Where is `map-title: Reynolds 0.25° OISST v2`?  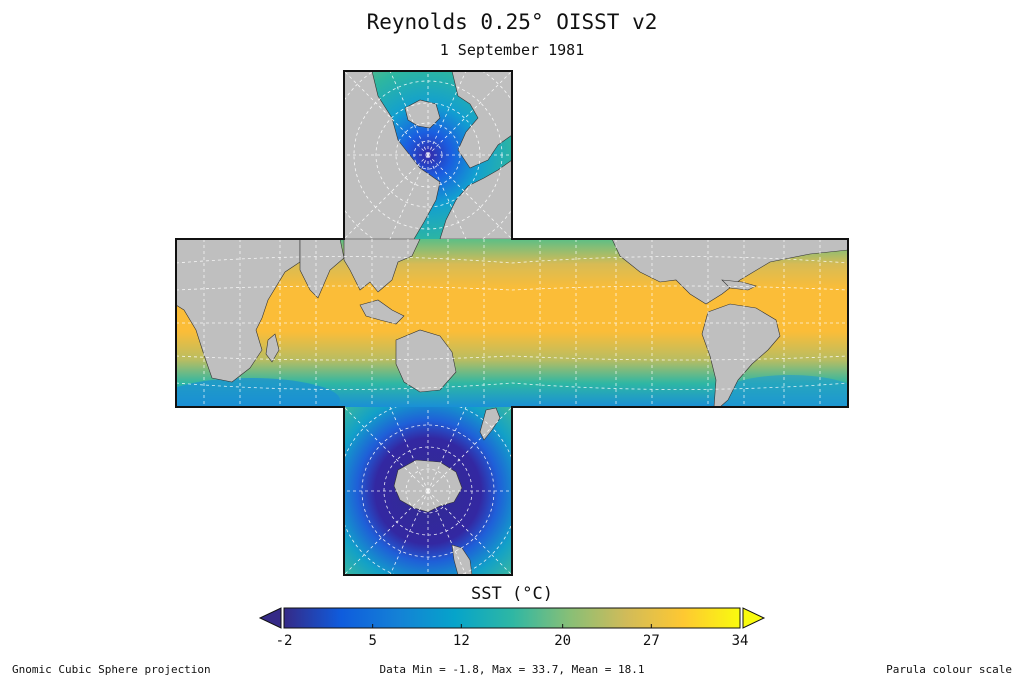 map-title: Reynolds 0.25° OISST v2 is located at coordinates (512, 22).